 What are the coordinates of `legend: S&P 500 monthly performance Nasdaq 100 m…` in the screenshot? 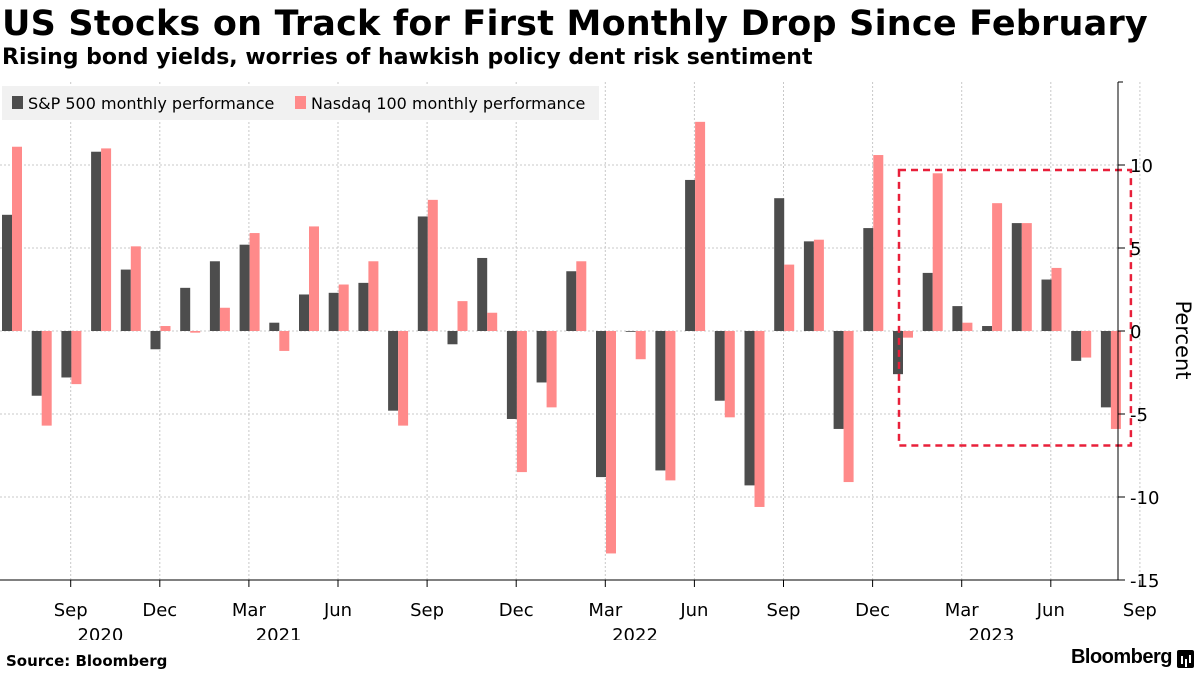 It's located at (300, 103).